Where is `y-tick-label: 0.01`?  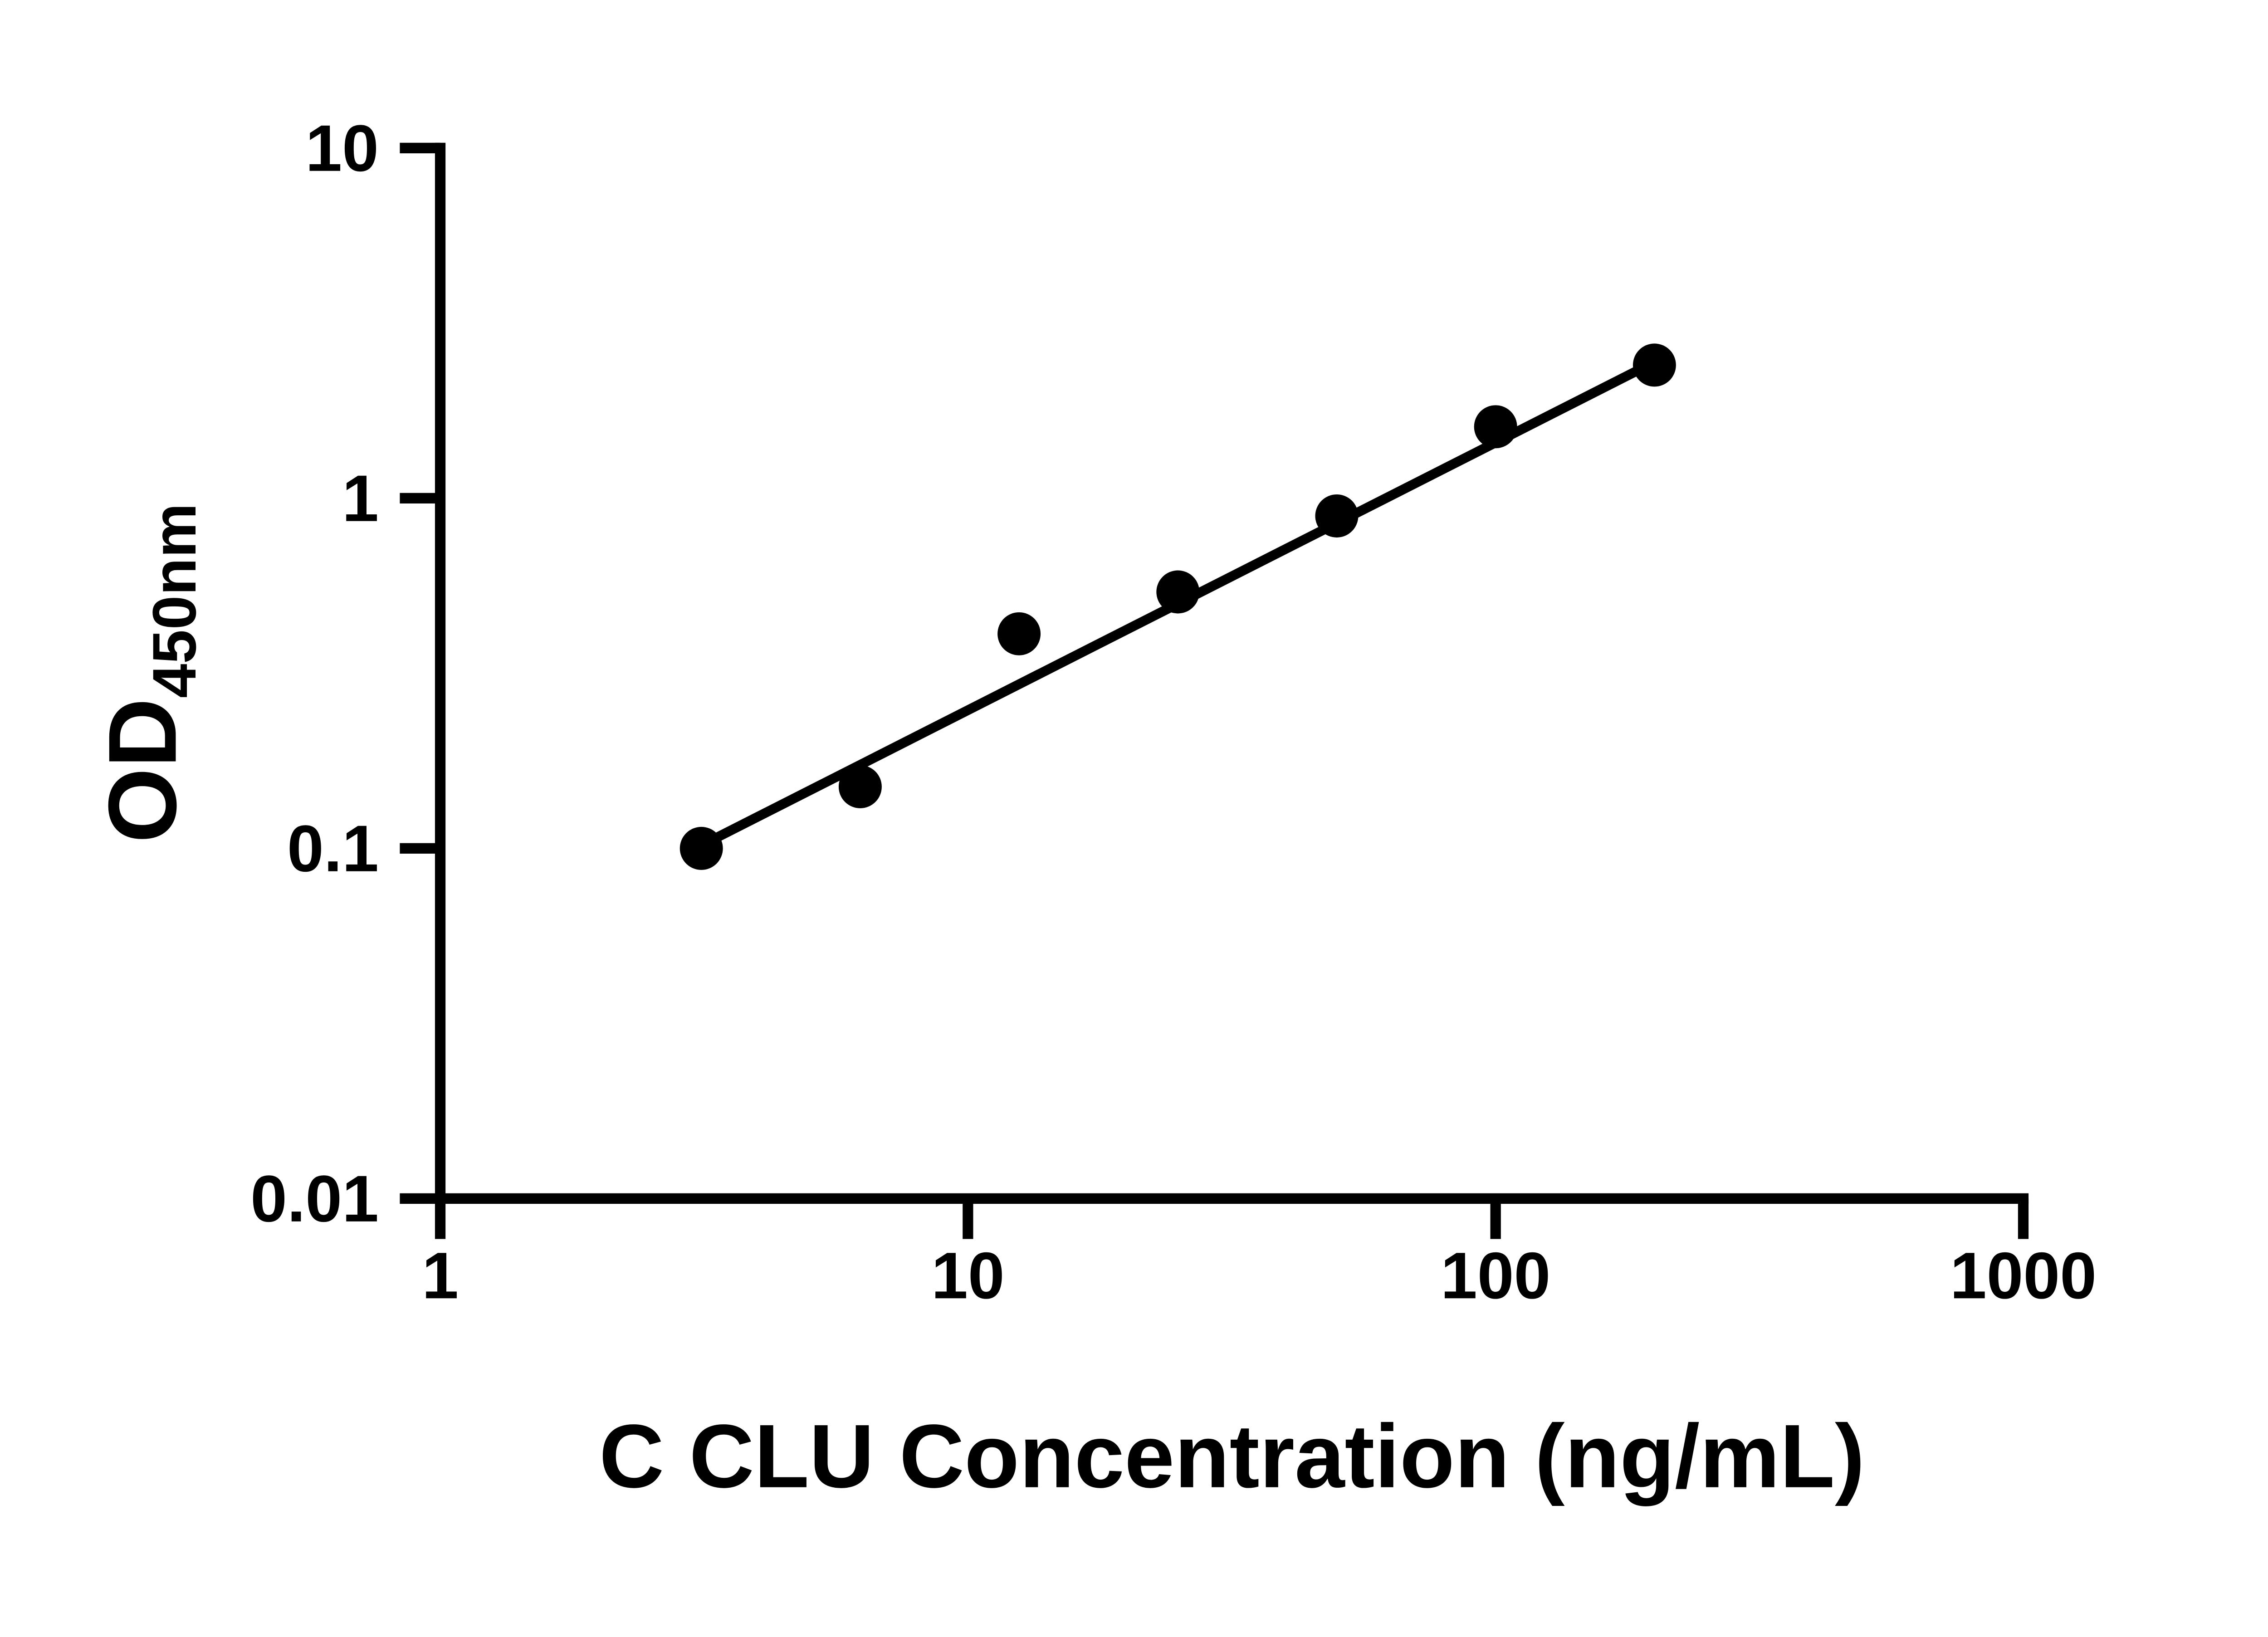
y-tick-label: 0.01 is located at coordinates (315, 1199).